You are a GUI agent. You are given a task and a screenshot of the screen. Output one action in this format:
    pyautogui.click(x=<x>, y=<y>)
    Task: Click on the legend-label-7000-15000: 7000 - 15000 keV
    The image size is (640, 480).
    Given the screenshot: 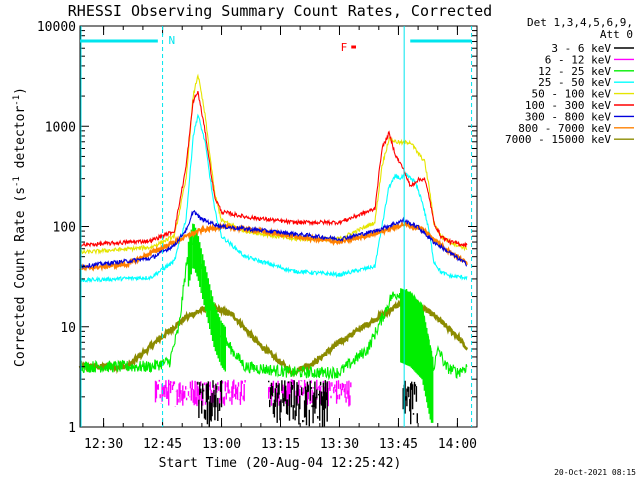 What is the action you would take?
    pyautogui.click(x=558, y=139)
    